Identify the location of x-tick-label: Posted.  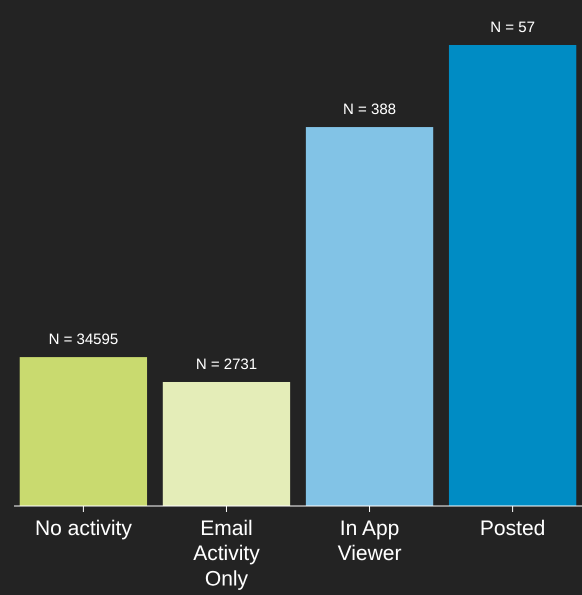
(513, 528).